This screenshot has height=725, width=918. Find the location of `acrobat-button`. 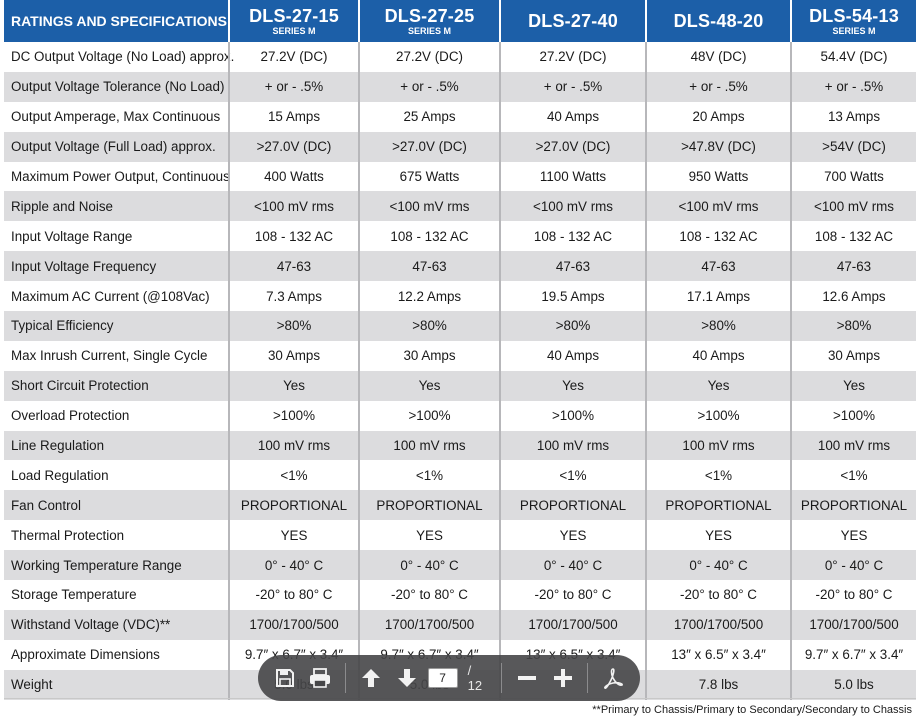

acrobat-button is located at coordinates (613, 678).